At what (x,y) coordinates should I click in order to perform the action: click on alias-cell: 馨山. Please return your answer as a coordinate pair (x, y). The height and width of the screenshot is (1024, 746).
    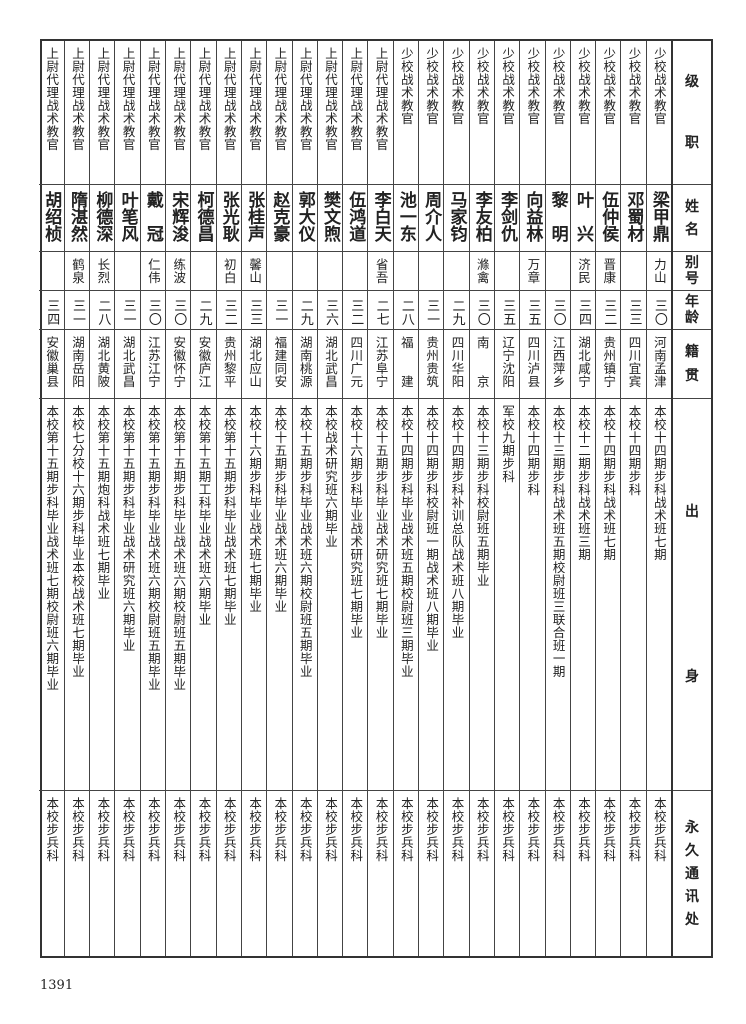
    Looking at the image, I should click on (254, 271).